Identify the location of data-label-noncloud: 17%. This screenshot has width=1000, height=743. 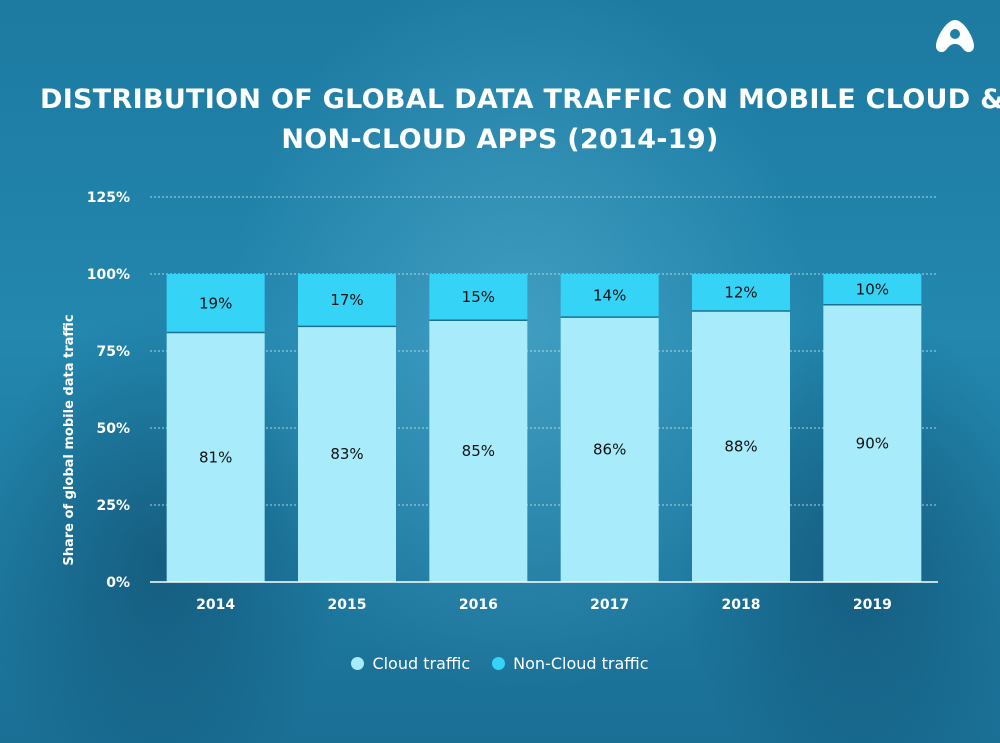
(346, 300).